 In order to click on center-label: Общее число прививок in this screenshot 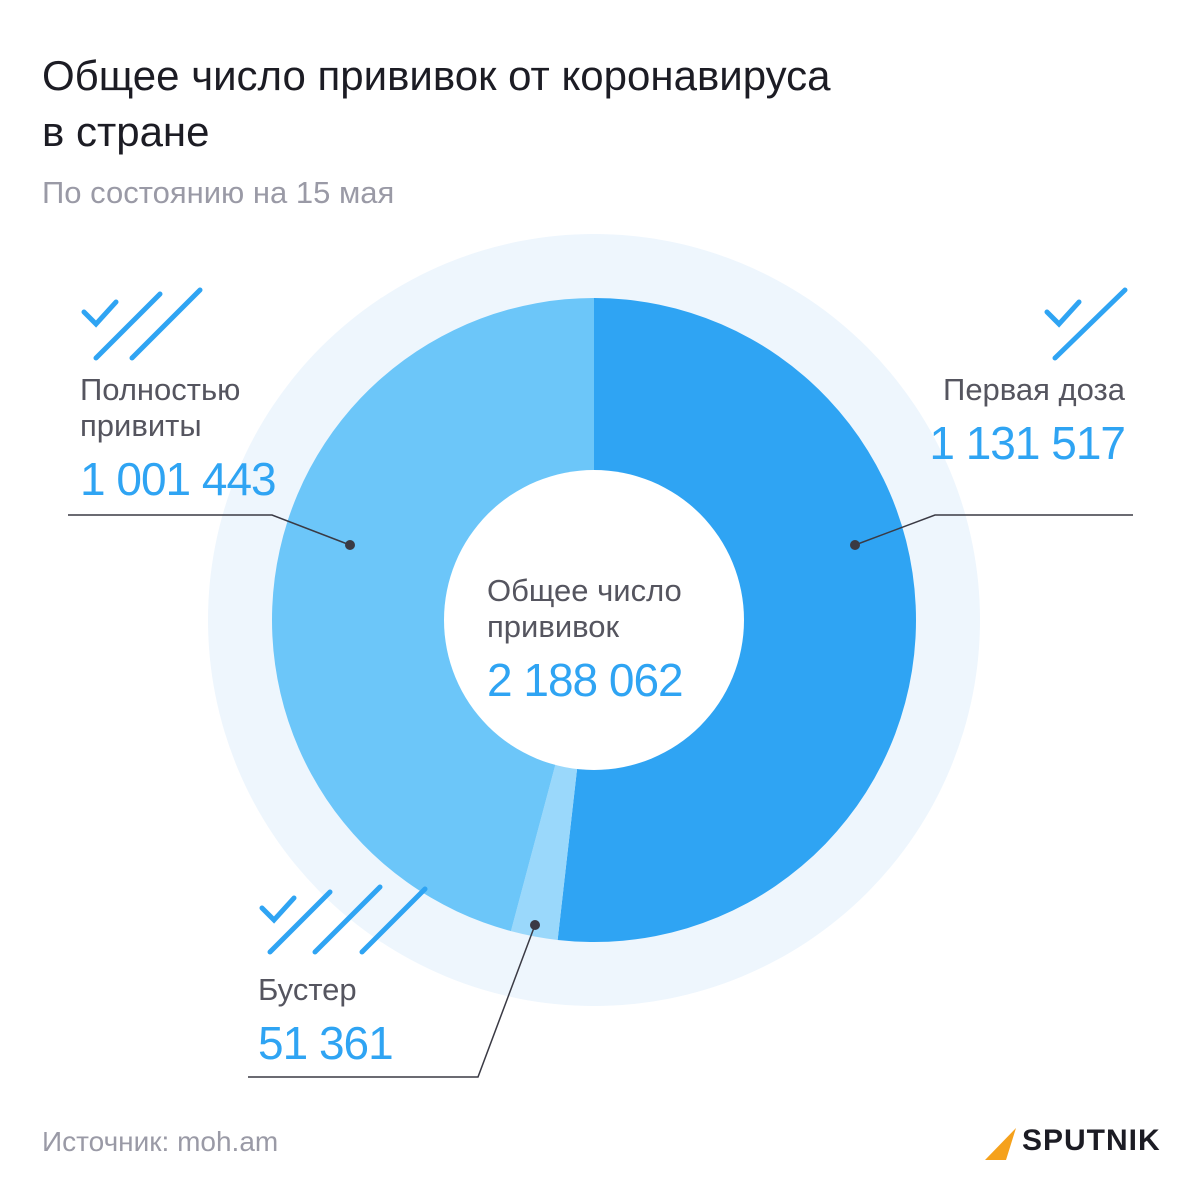, I will do `click(584, 608)`.